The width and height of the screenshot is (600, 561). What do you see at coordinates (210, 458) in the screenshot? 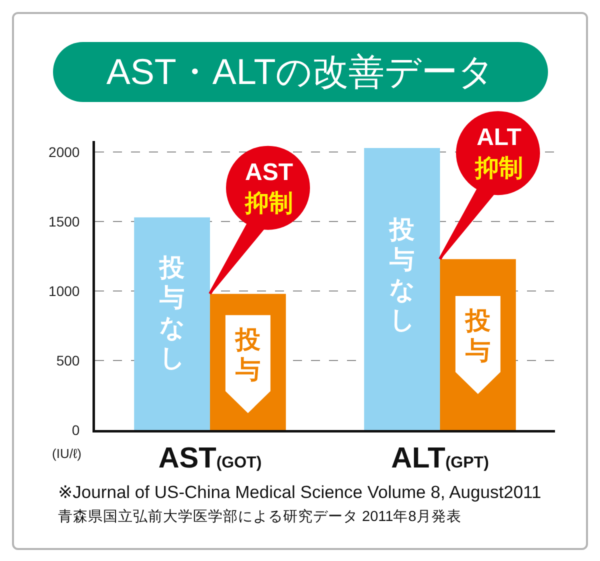
I see `x-tick-label: AST(GOT)` at bounding box center [210, 458].